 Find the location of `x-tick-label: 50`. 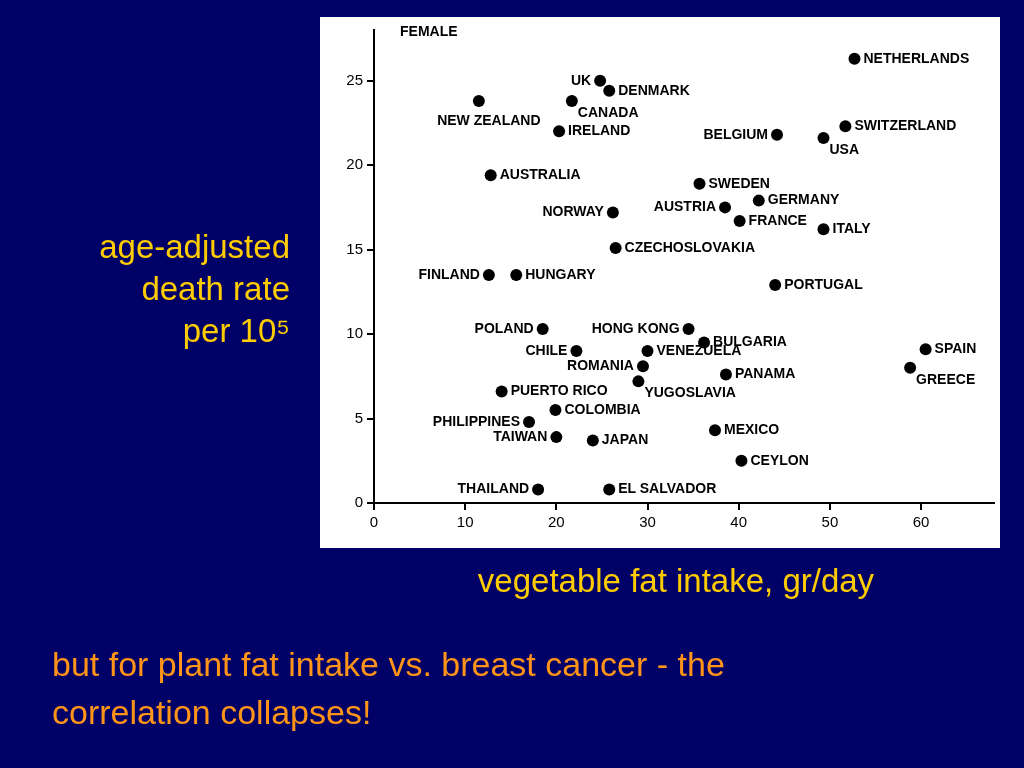

x-tick-label: 50 is located at coordinates (830, 522).